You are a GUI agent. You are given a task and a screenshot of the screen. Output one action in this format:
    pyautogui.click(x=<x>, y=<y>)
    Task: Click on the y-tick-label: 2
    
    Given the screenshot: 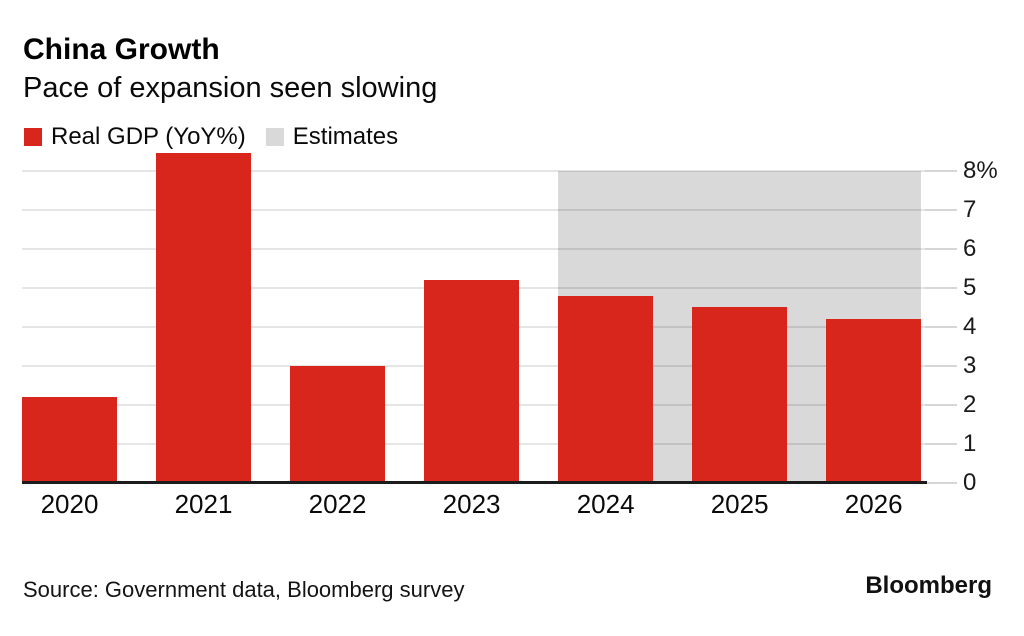 What is the action you would take?
    pyautogui.click(x=970, y=405)
    